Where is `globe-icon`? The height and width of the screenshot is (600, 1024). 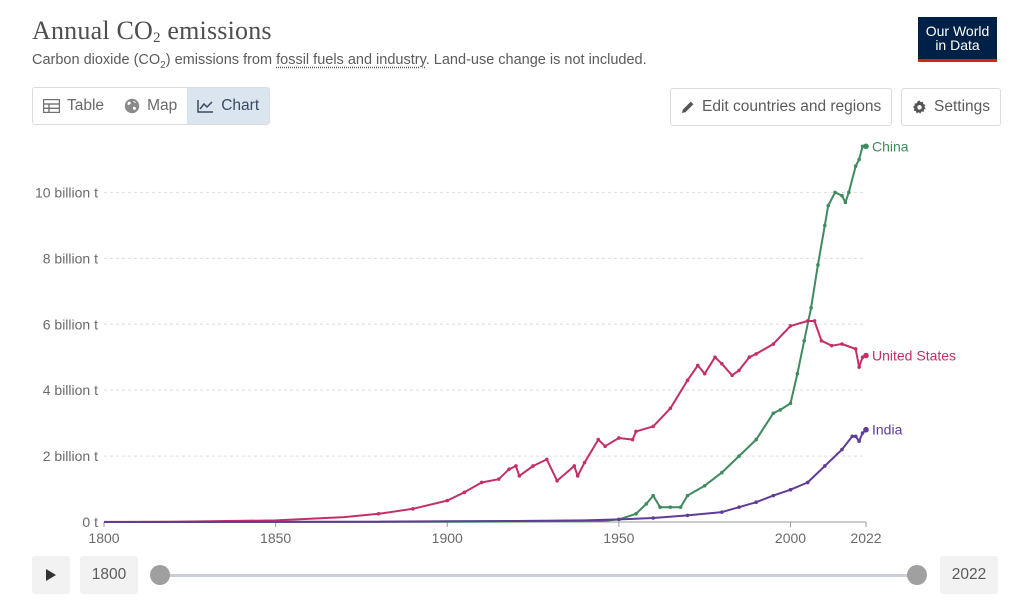
globe-icon is located at coordinates (132, 106).